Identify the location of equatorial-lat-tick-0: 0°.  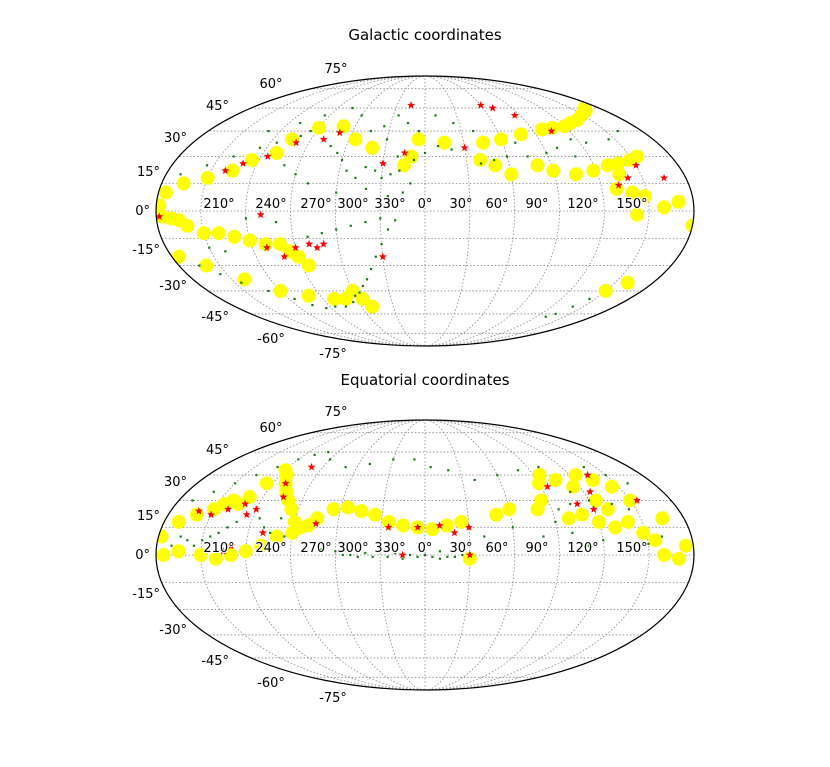
(142, 555).